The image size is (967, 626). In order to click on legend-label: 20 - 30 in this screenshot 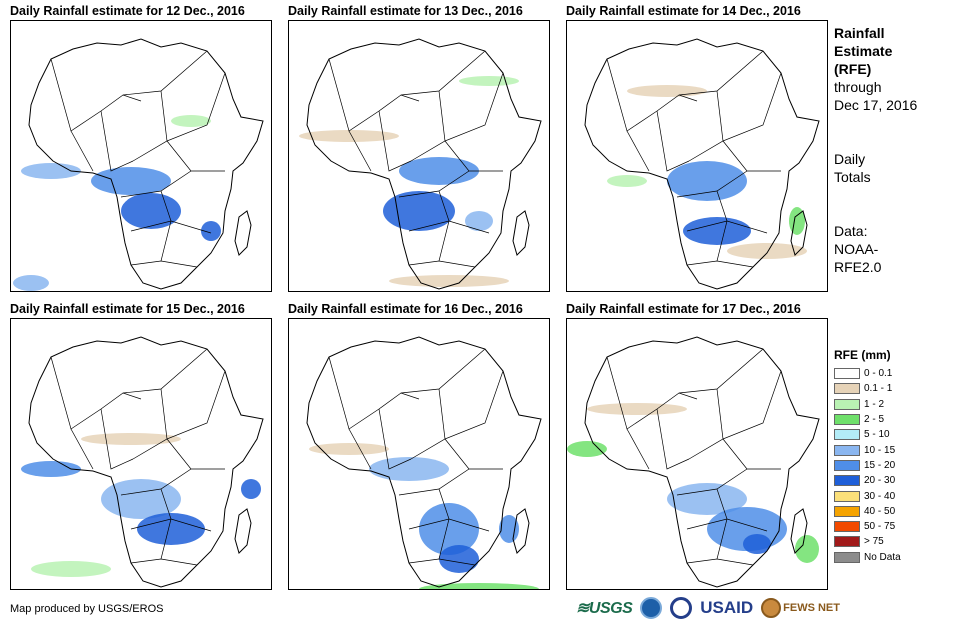, I will do `click(880, 481)`.